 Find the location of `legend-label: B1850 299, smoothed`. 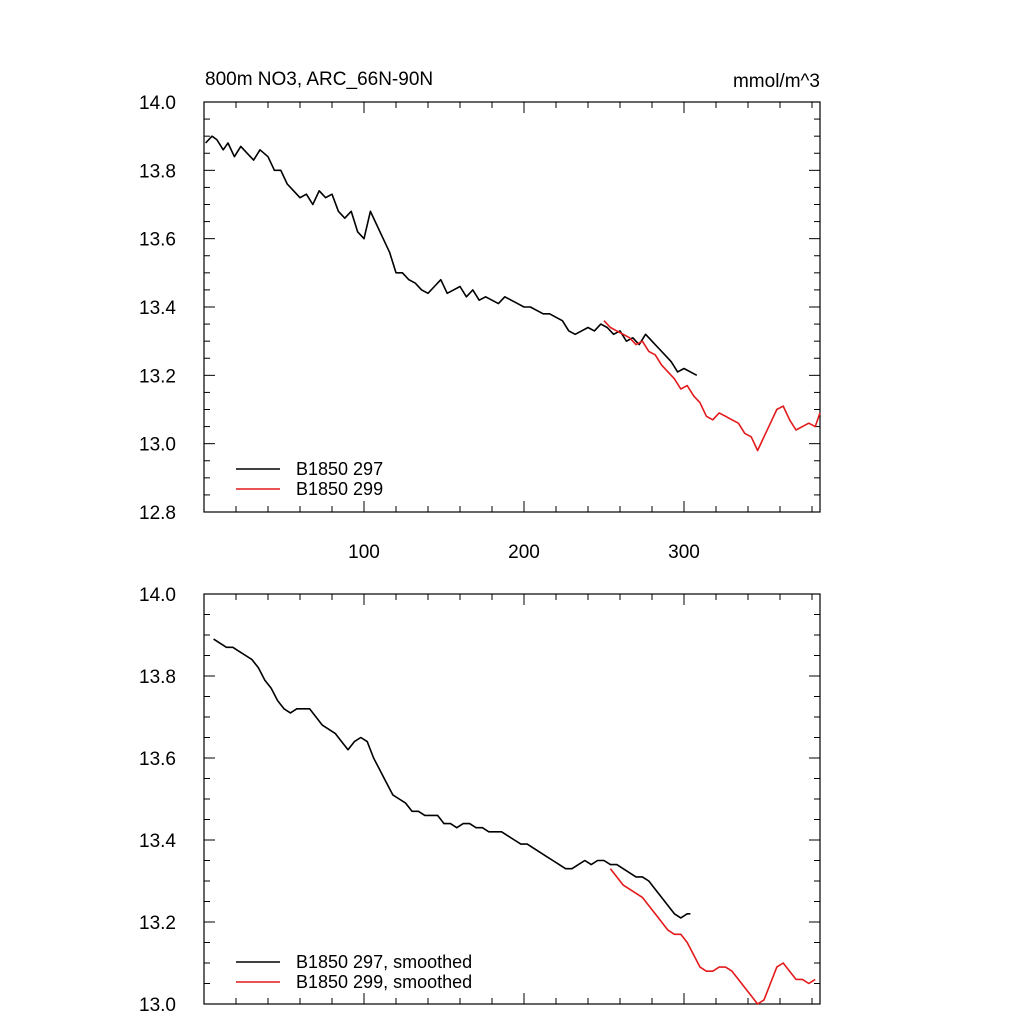

legend-label: B1850 299, smoothed is located at coordinates (384, 982).